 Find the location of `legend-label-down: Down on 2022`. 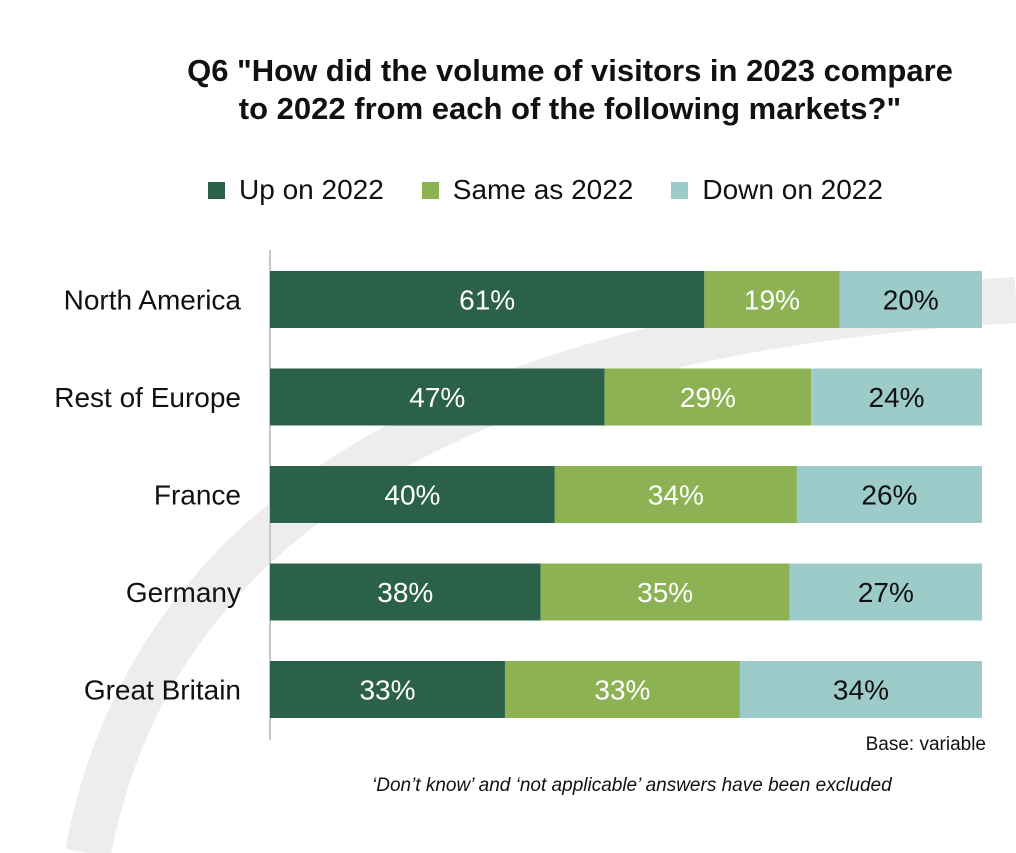

legend-label-down: Down on 2022 is located at coordinates (792, 189).